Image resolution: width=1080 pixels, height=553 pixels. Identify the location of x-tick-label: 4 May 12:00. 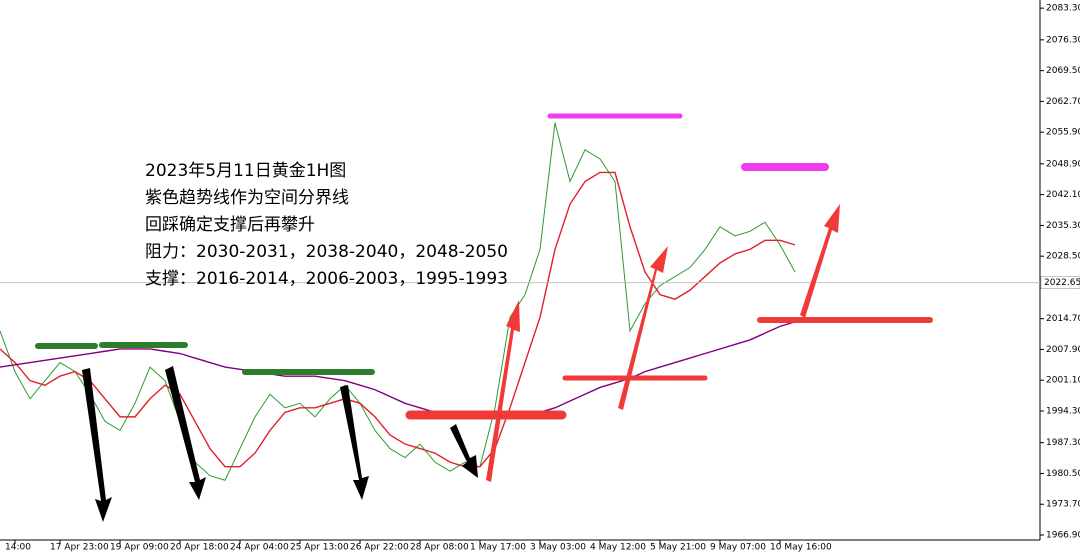
(618, 548).